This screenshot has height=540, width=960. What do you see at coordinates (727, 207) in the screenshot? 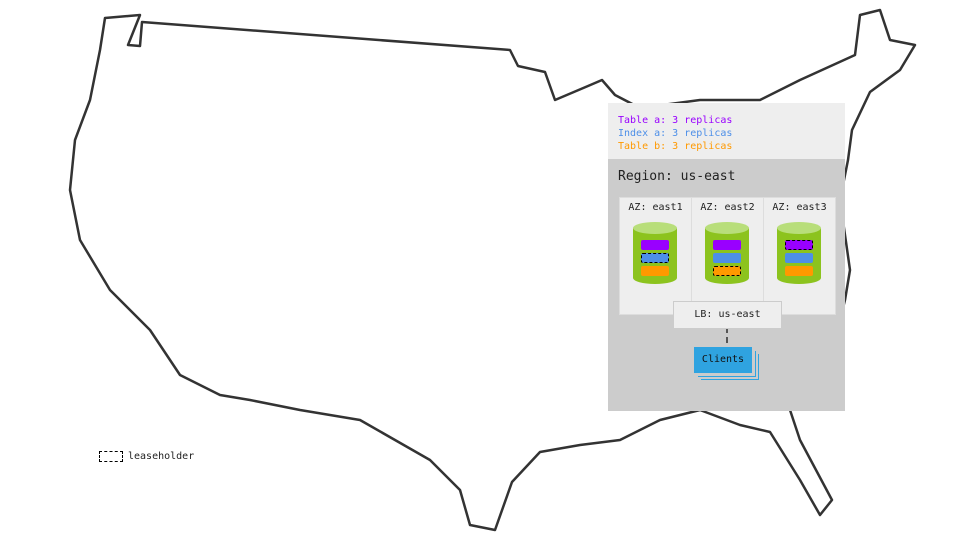
I see `az-label: AZ: east2` at bounding box center [727, 207].